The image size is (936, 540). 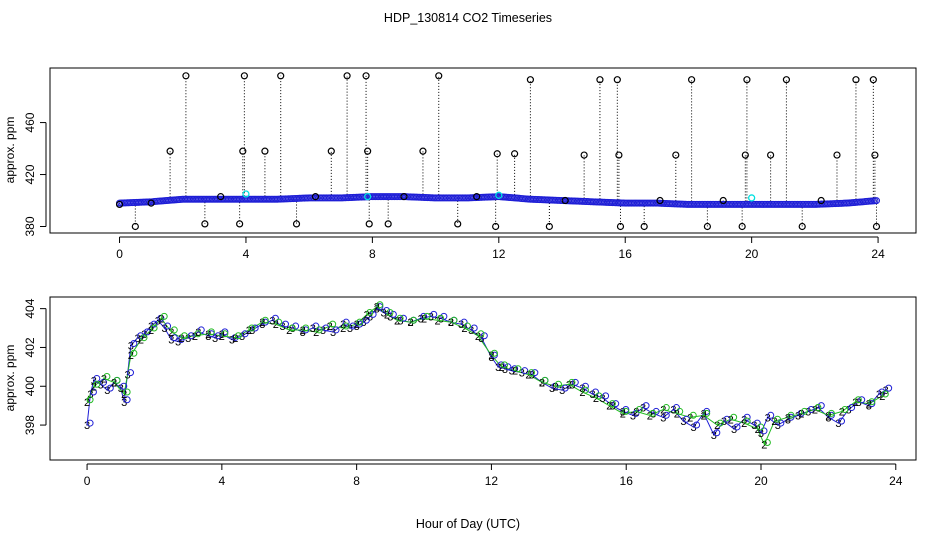 I want to click on y-tick-label: 402, so click(x=30, y=347).